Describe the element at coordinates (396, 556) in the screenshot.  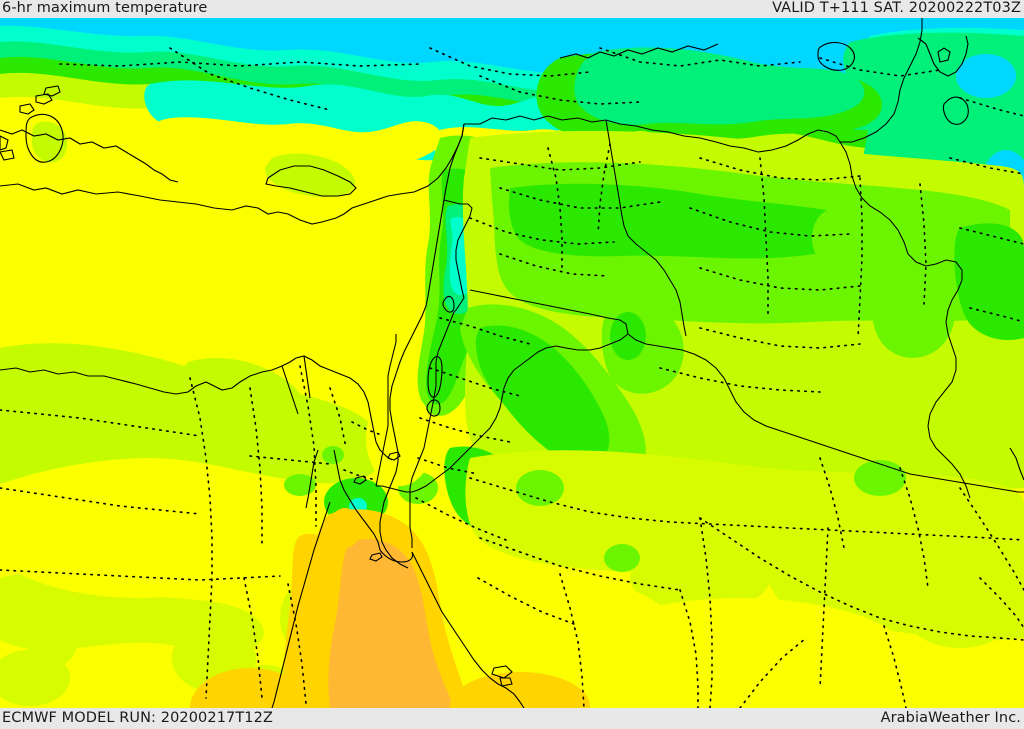
I see `coastline-sinai-tip` at that location.